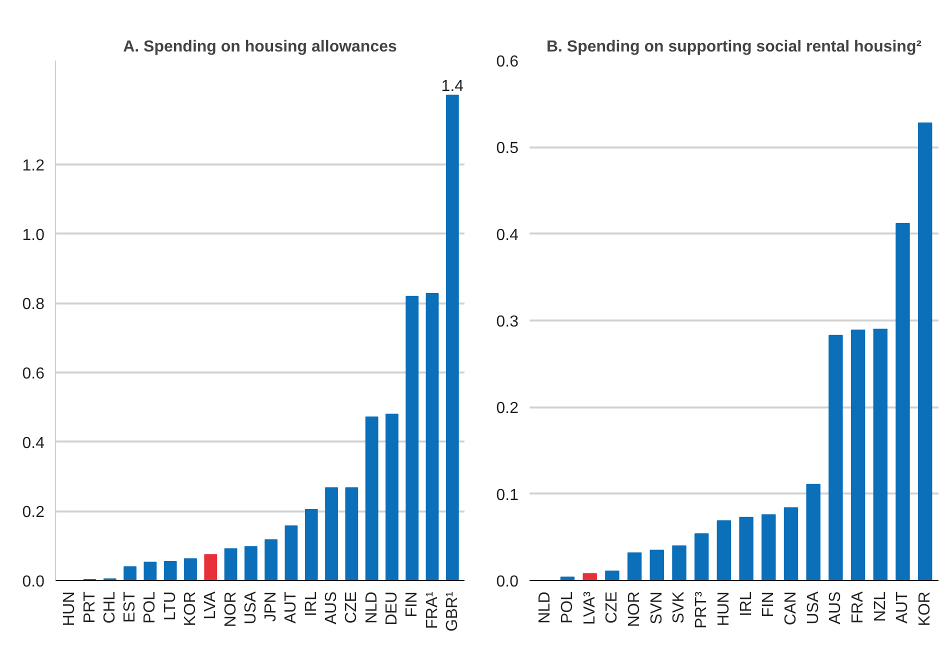 Image resolution: width=949 pixels, height=652 pixels. What do you see at coordinates (391, 609) in the screenshot?
I see `x-tick-label: DEU` at bounding box center [391, 609].